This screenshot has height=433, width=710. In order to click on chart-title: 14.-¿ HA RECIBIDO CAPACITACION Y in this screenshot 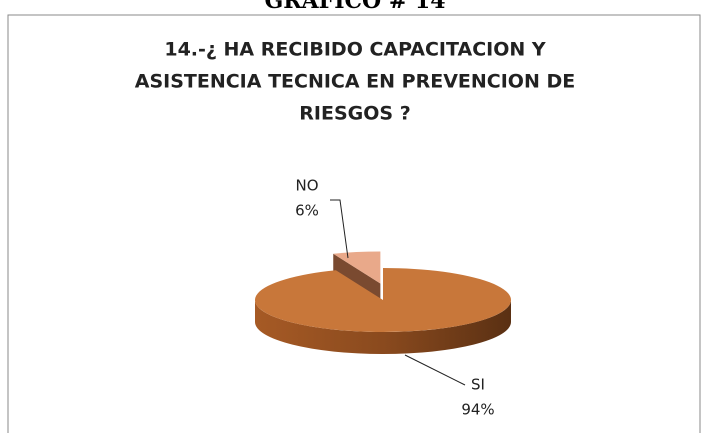, I will do `click(355, 50)`.